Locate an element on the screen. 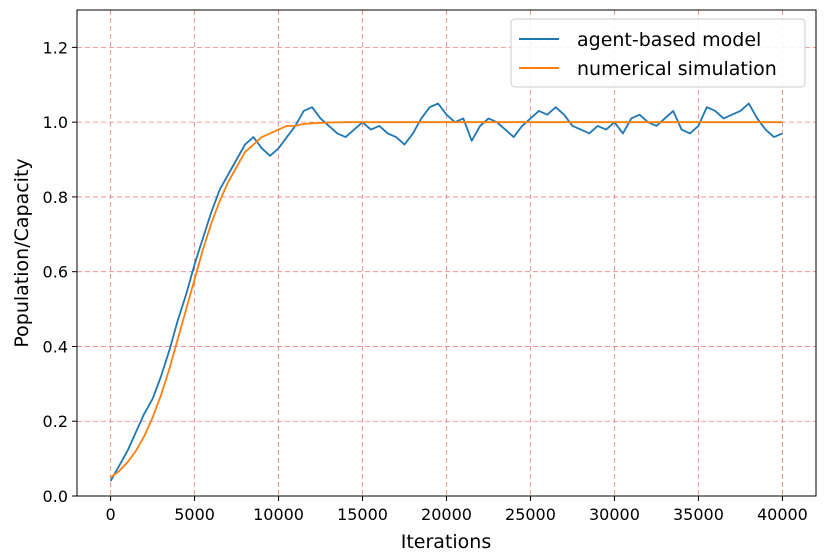 This screenshot has height=560, width=824. legend-box is located at coordinates (658, 53).